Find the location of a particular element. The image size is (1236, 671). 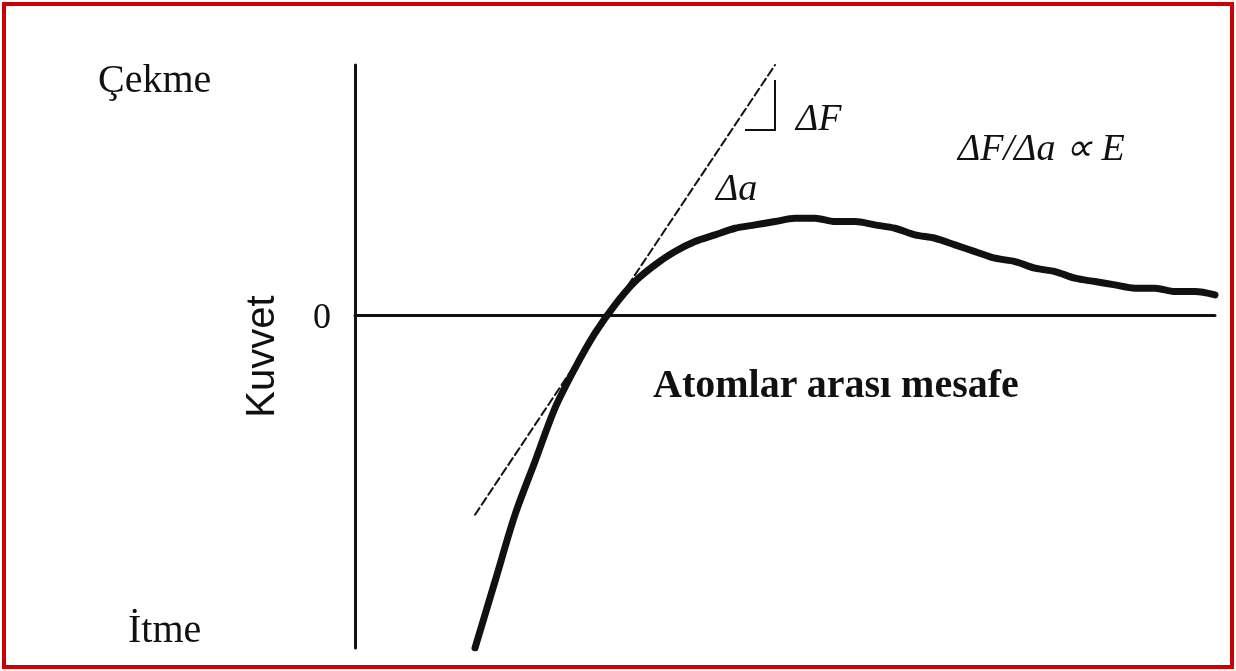

text: 0 is located at coordinates (322, 316).